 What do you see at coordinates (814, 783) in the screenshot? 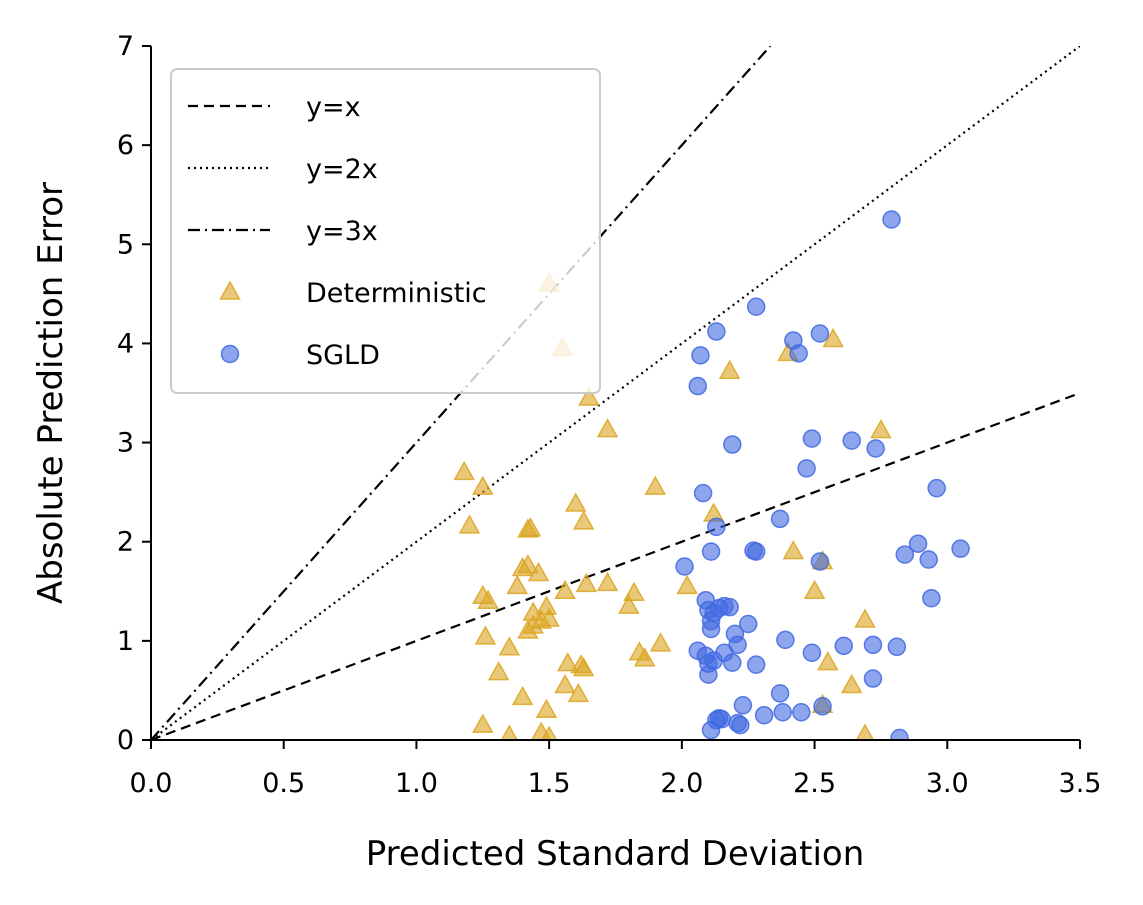
I see `x-tick-label: 2.5` at bounding box center [814, 783].